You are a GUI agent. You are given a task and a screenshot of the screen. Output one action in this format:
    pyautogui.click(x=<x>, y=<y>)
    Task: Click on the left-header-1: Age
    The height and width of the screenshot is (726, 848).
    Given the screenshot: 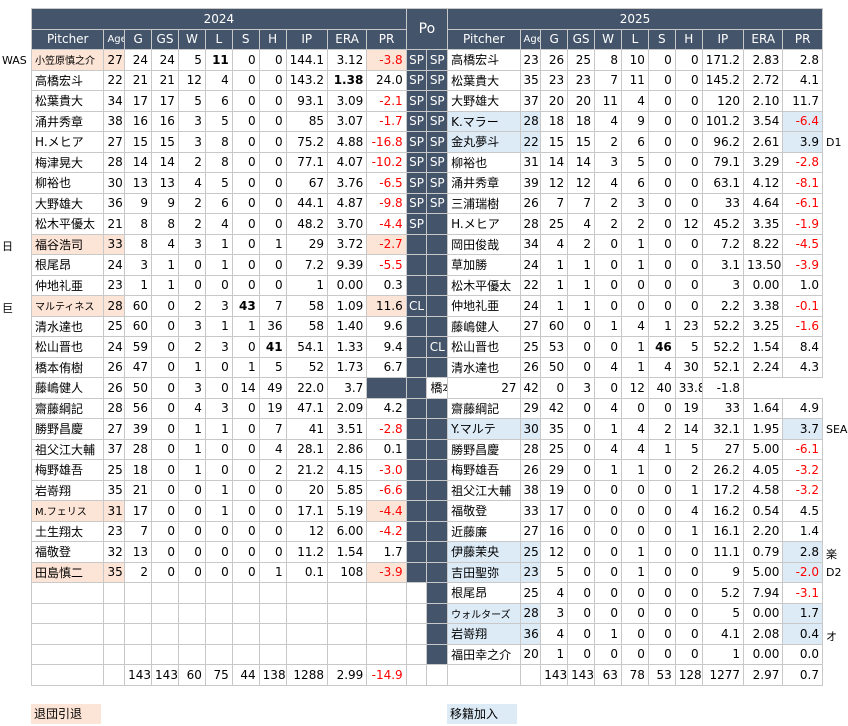 What is the action you would take?
    pyautogui.click(x=114, y=39)
    